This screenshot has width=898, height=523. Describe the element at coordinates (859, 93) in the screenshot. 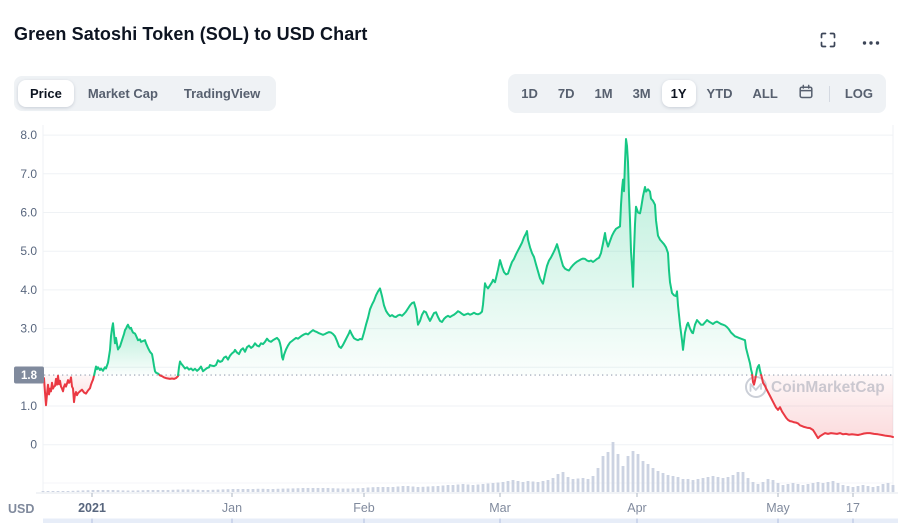

I see `log-scale-button: LOG` at that location.